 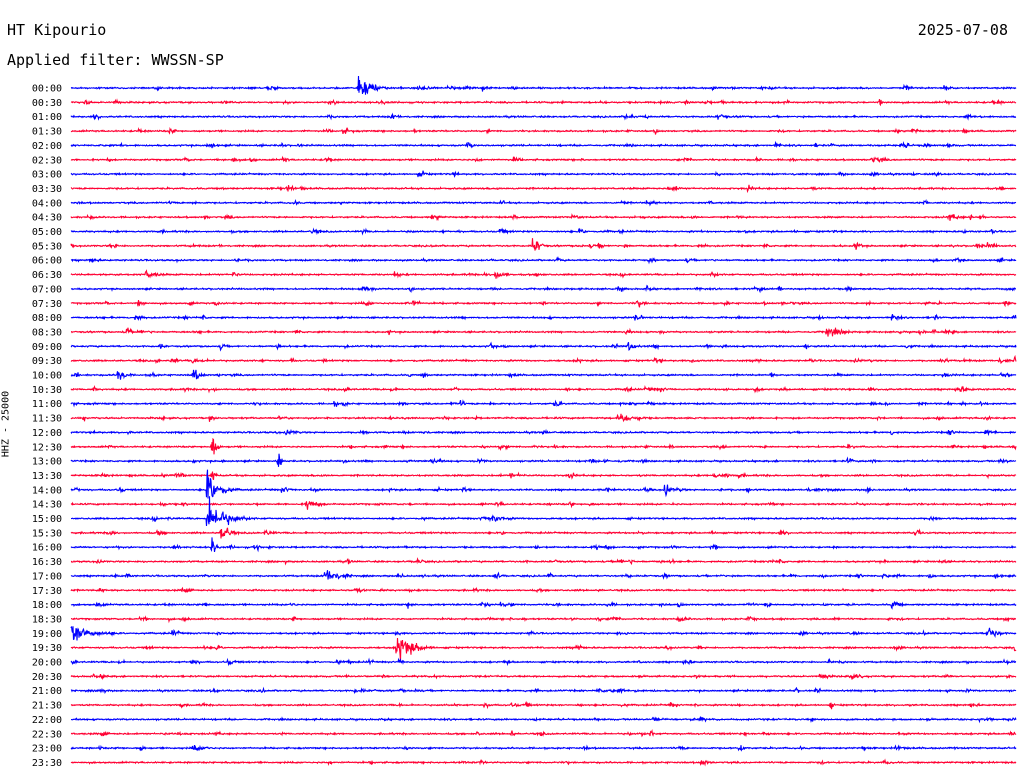 I want to click on row-time-label: 07:00, so click(x=47, y=289).